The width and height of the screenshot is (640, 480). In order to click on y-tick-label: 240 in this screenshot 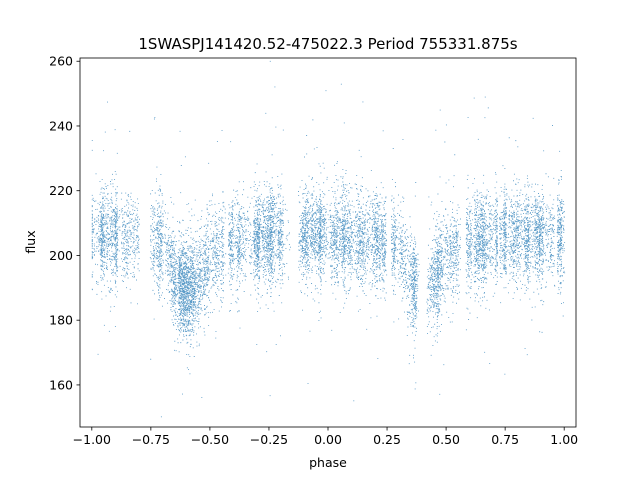, I will do `click(61, 125)`.